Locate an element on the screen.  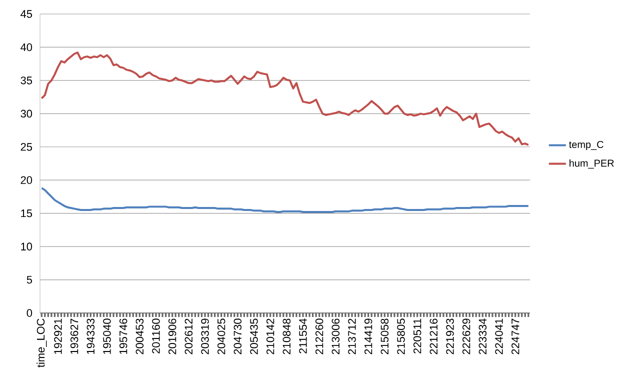
legend-label: hum_PER is located at coordinates (592, 164).